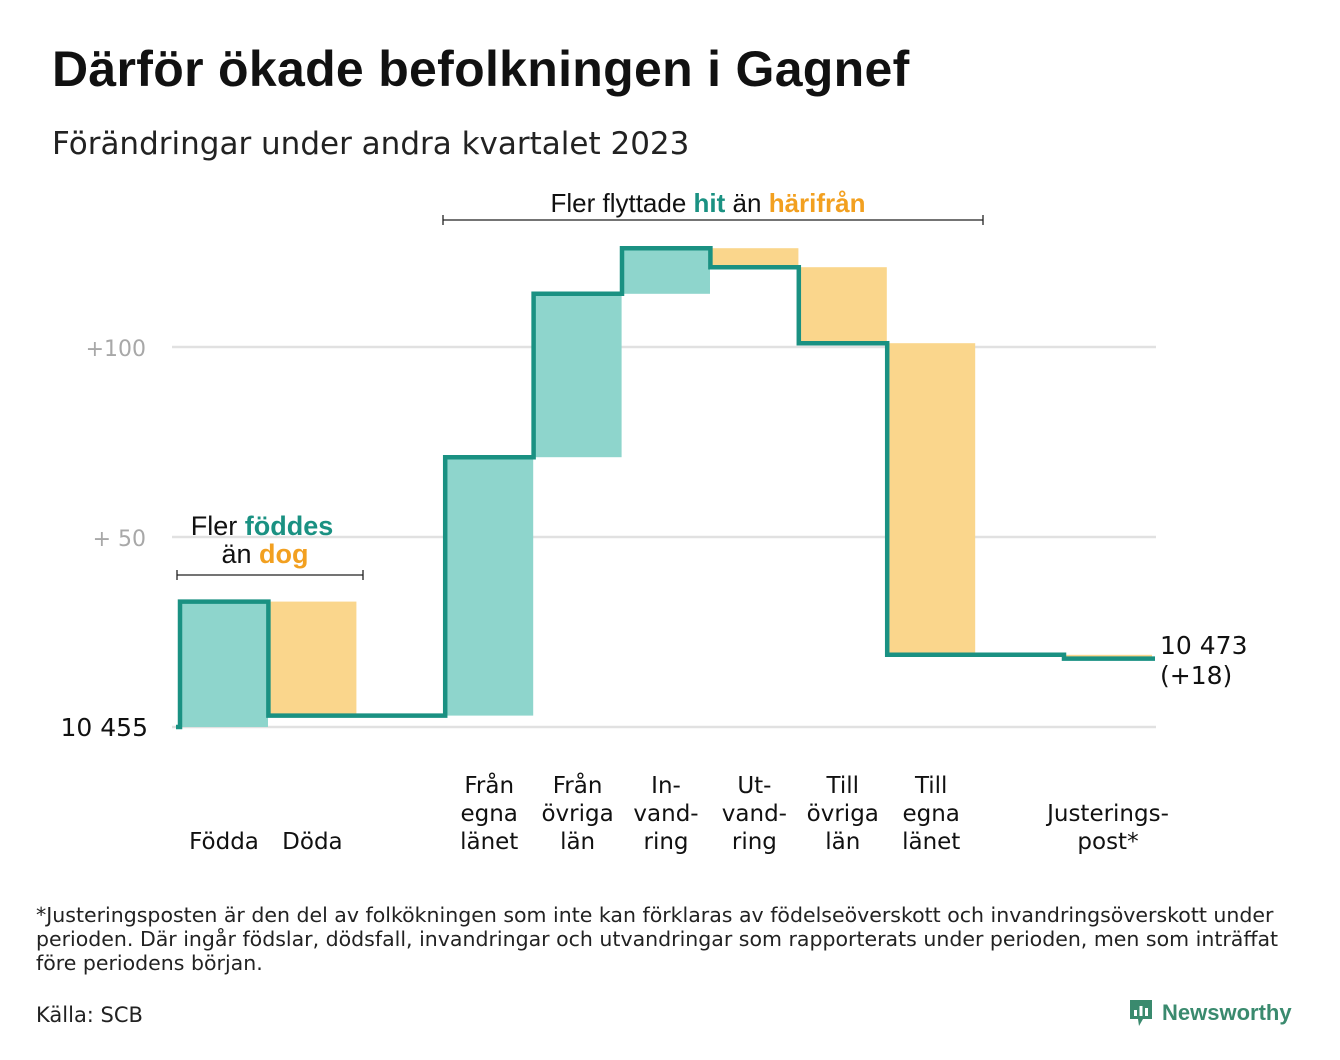  I want to click on brand-name: Newsworthy, so click(1227, 1012).